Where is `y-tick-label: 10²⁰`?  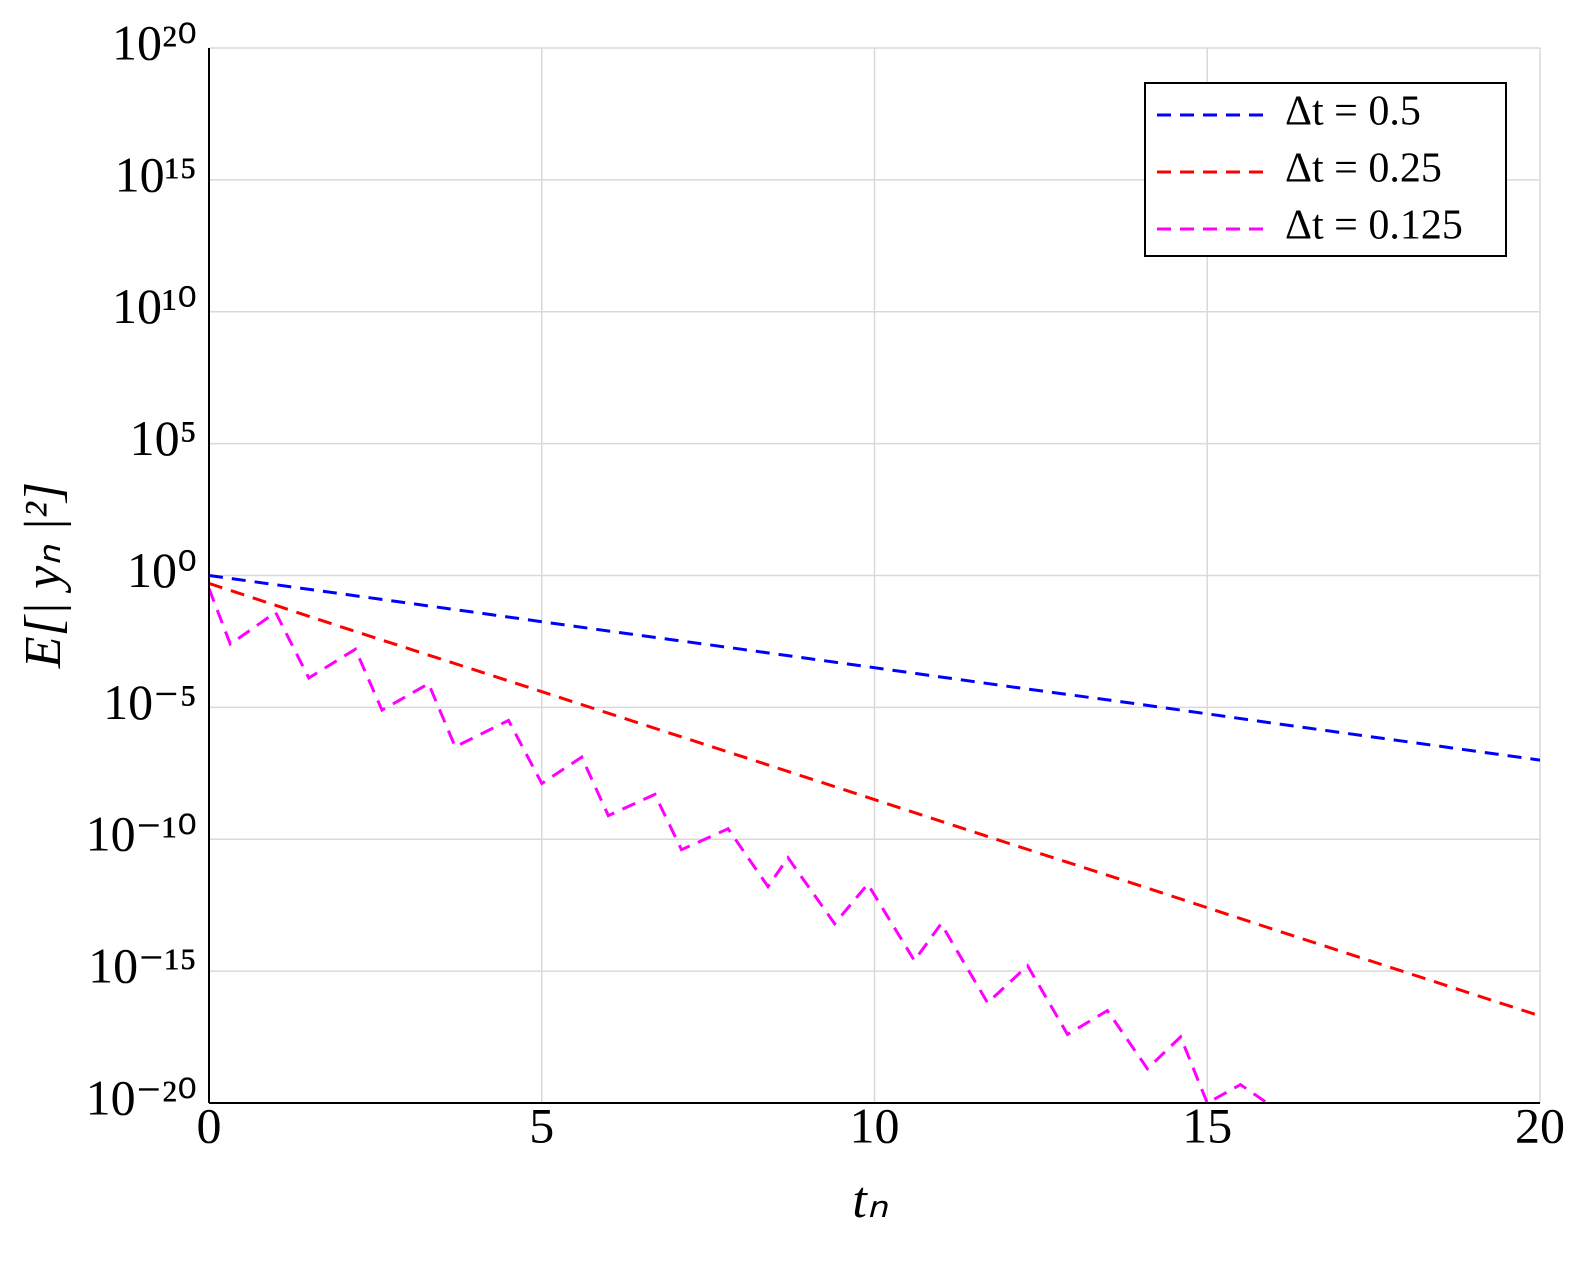
y-tick-label: 10²⁰ is located at coordinates (154, 42).